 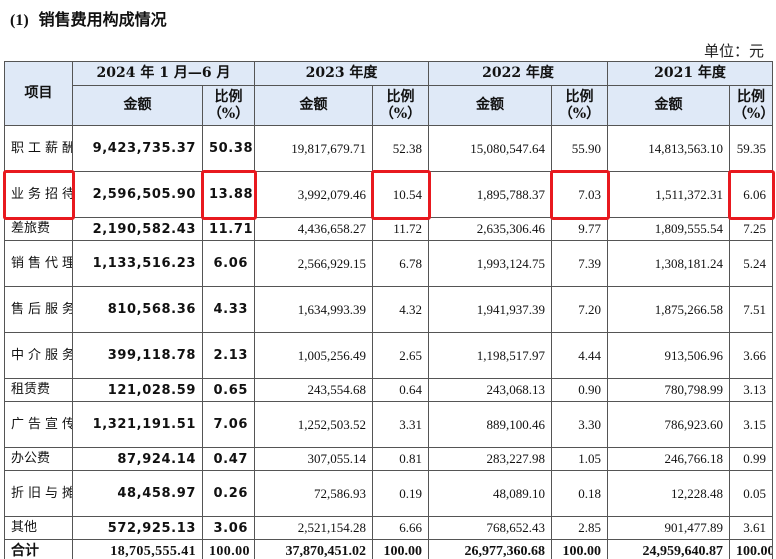 What do you see at coordinates (19, 20) in the screenshot?
I see `section-number: (1)` at bounding box center [19, 20].